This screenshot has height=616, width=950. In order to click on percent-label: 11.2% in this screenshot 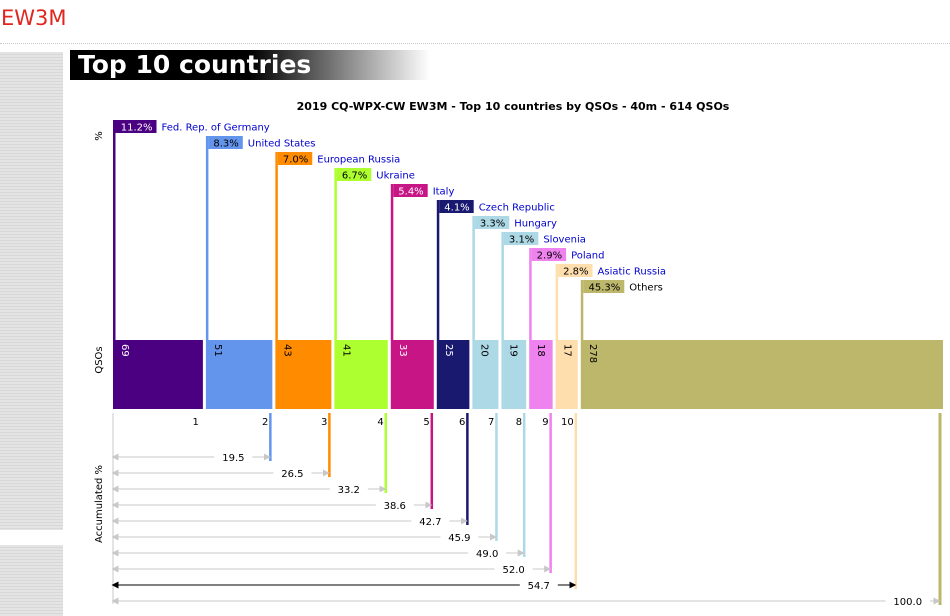, I will do `click(137, 128)`.